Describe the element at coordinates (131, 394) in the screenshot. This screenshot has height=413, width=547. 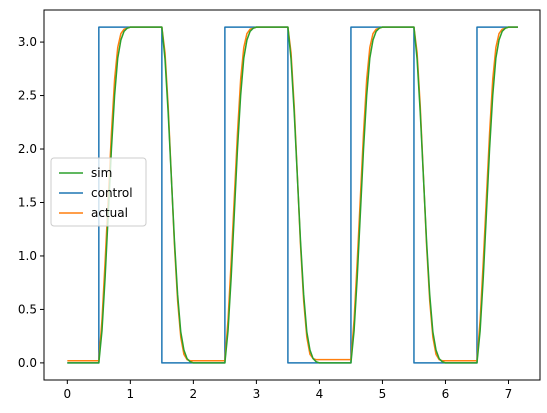
I see `x-tick-label: 1` at that location.